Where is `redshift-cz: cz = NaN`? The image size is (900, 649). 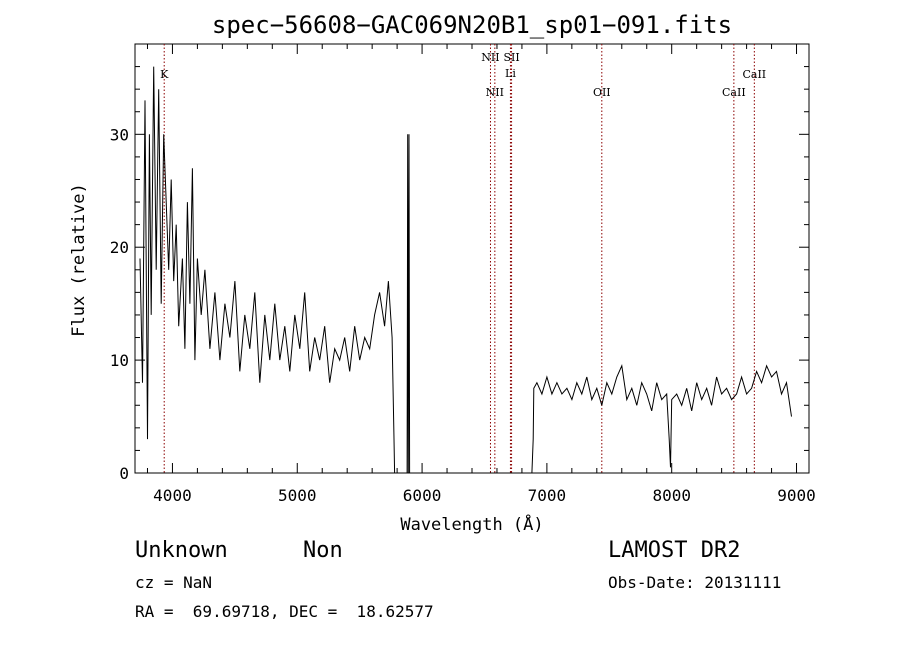
redshift-cz: cz = NaN is located at coordinates (174, 582).